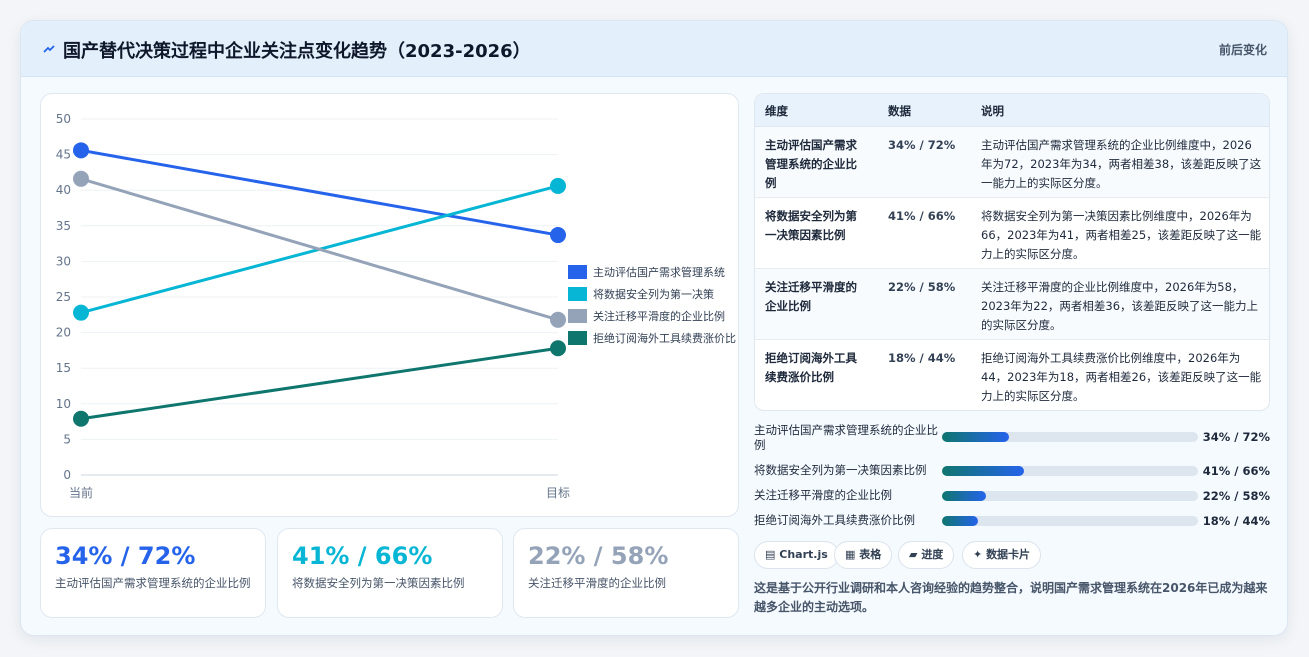  I want to click on legend-label: 拒绝订阅海外工具续费涨价比, so click(664, 338).